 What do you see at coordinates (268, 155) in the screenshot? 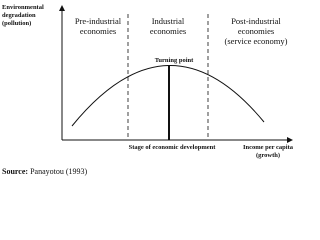
I see `x-axis-label: (growth)` at bounding box center [268, 155].